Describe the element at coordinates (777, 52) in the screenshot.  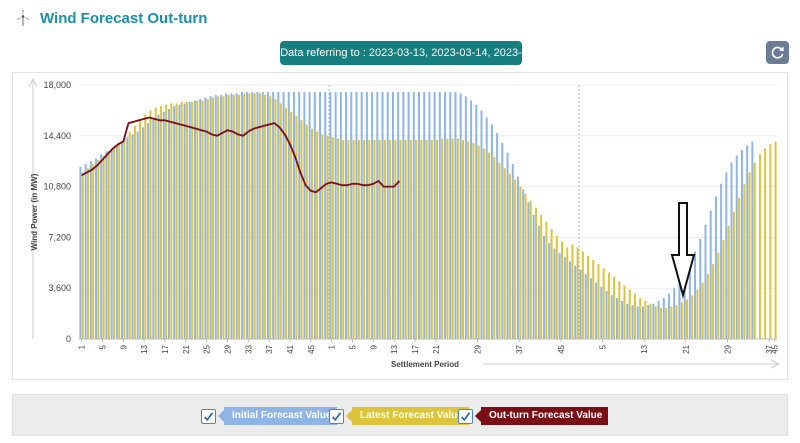
I see `refresh-button` at that location.